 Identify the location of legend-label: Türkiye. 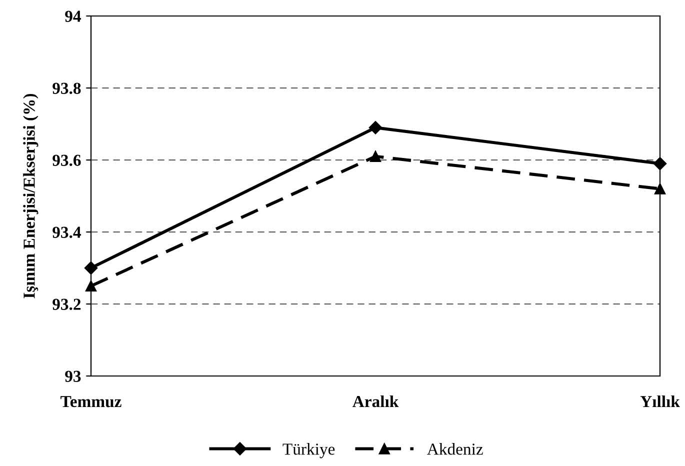
(308, 450).